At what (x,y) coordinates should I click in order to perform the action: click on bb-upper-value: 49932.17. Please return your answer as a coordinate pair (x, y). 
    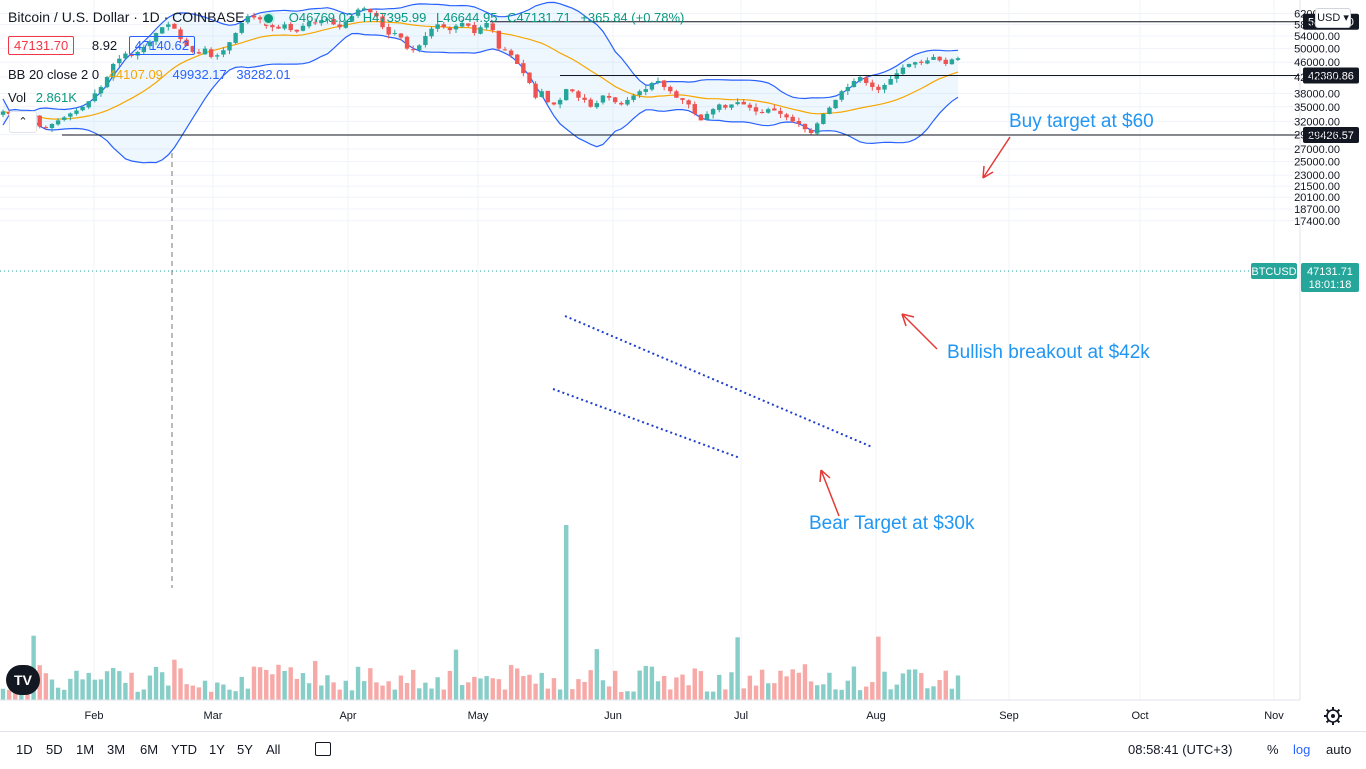
    Looking at the image, I should click on (199, 74).